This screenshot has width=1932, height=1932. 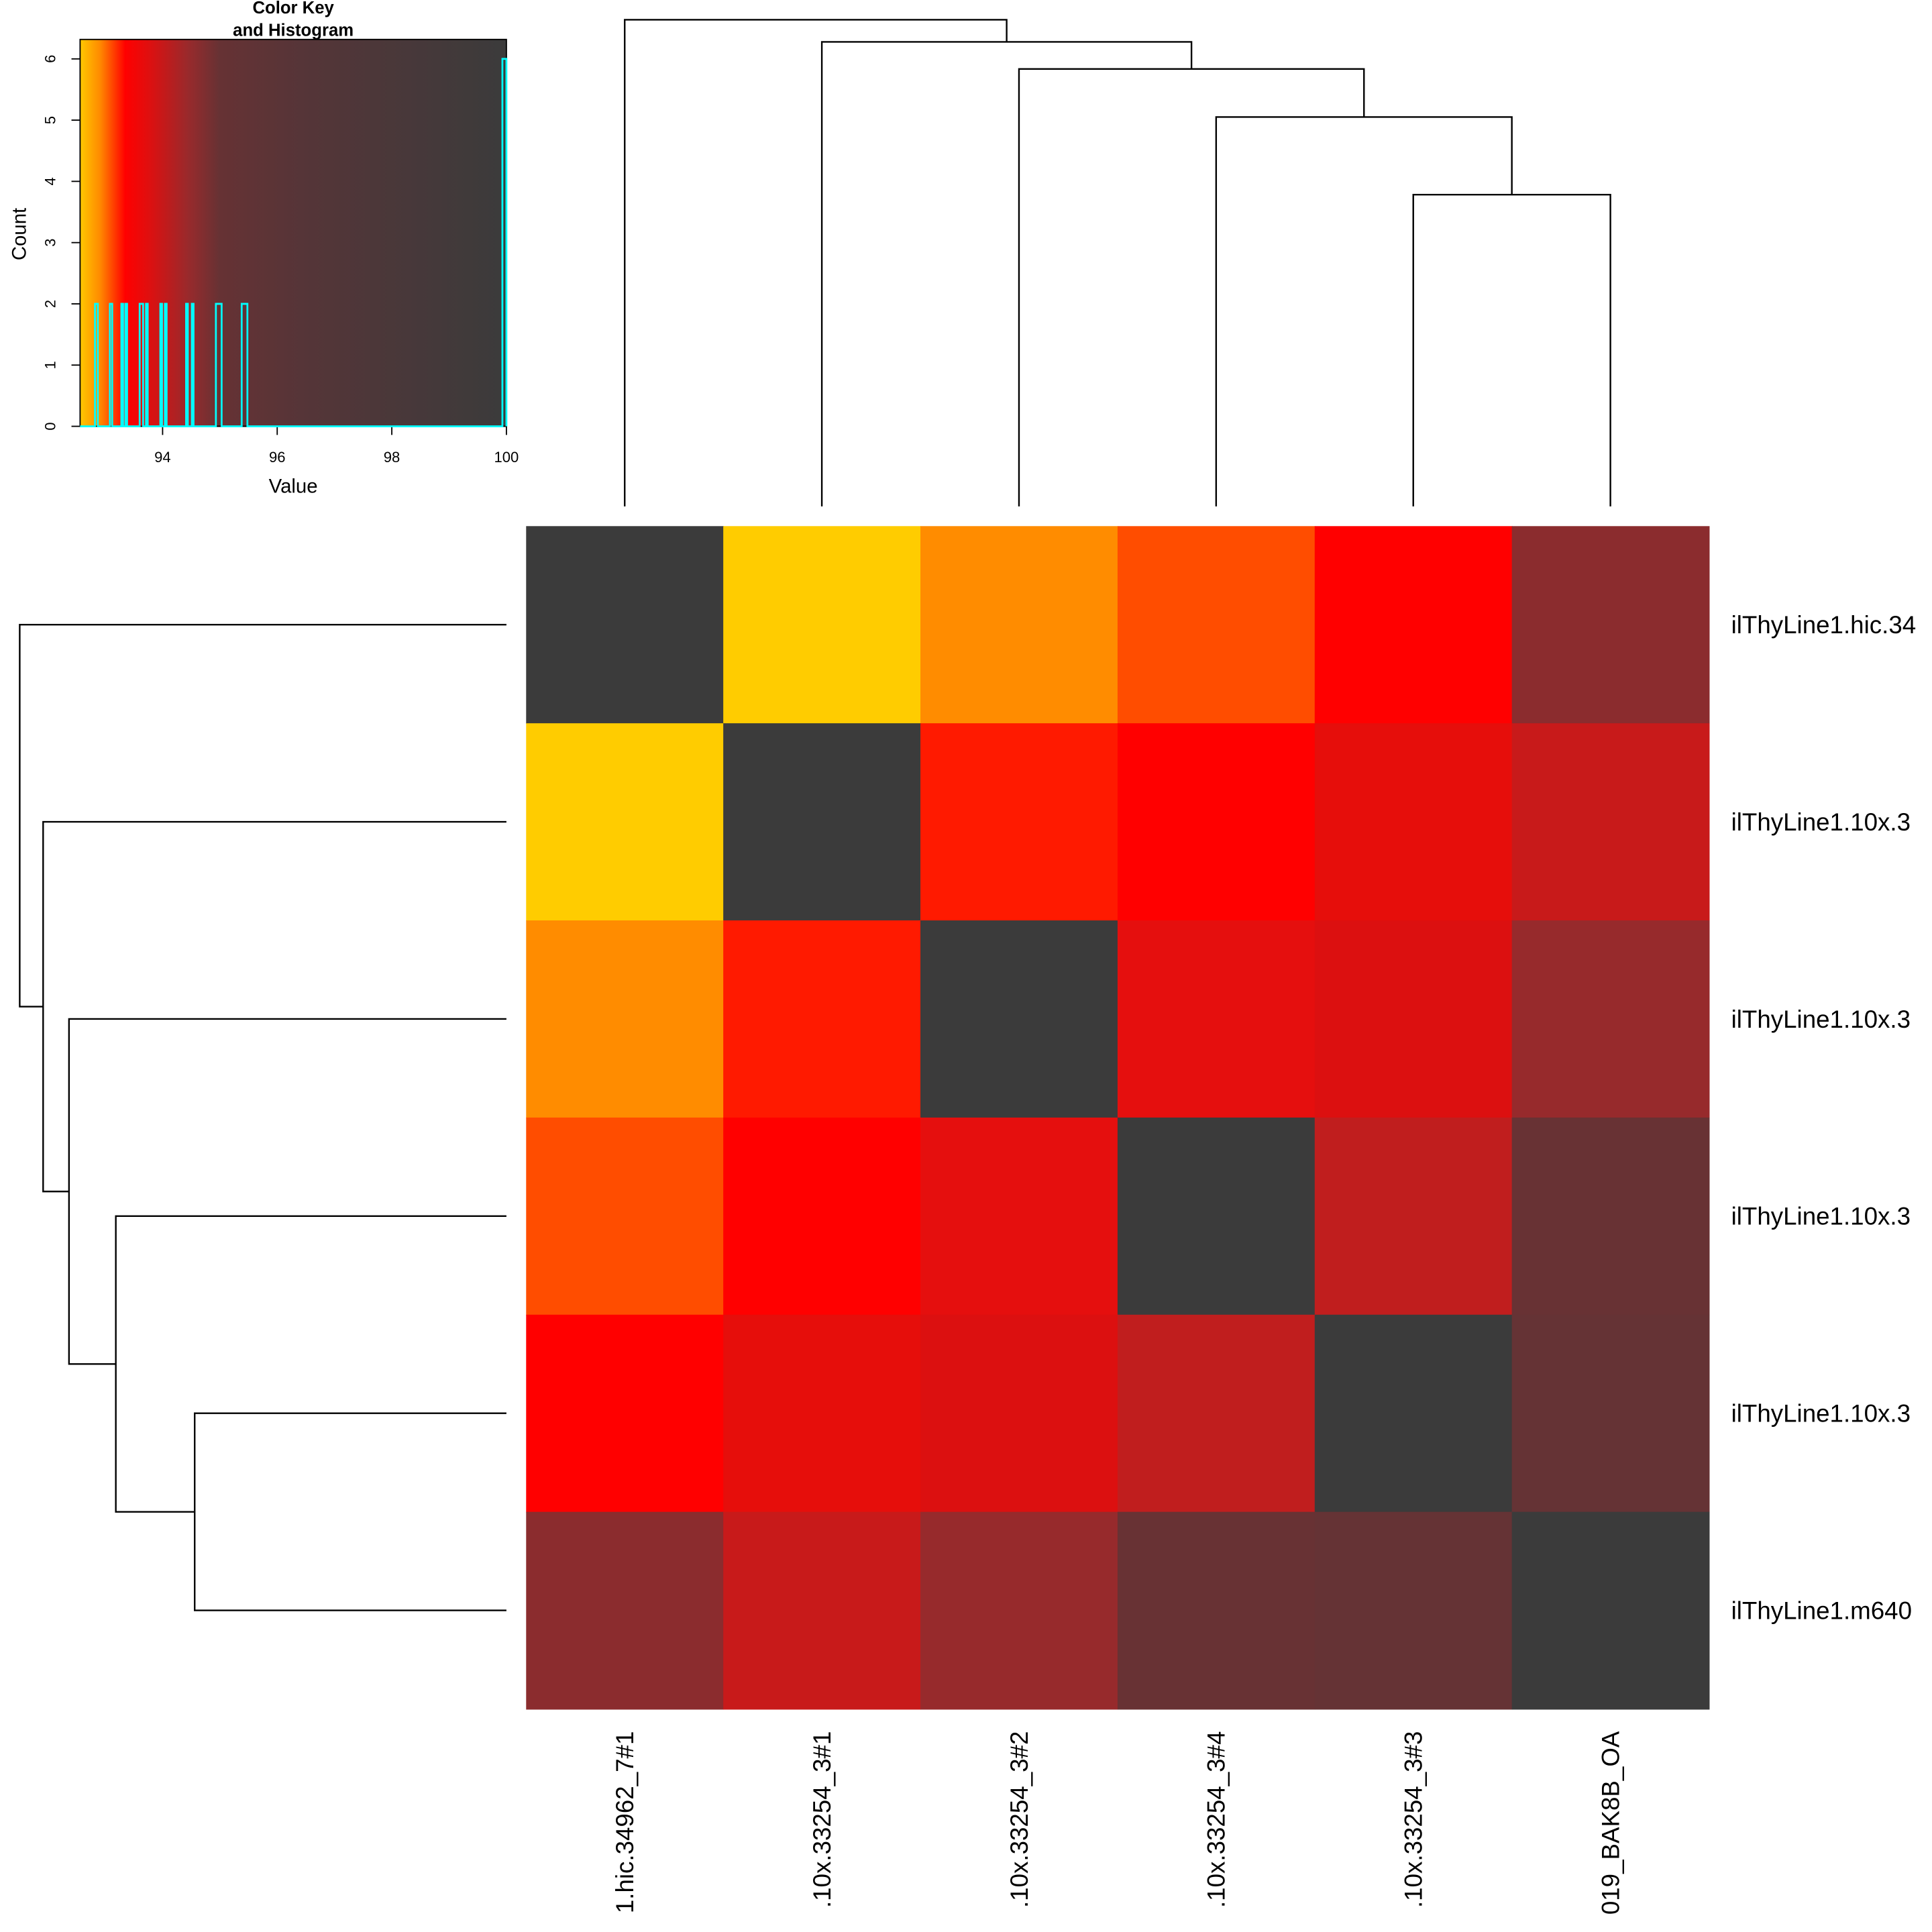 I want to click on column-label: .10x.33254_3#2, so click(x=1019, y=1819).